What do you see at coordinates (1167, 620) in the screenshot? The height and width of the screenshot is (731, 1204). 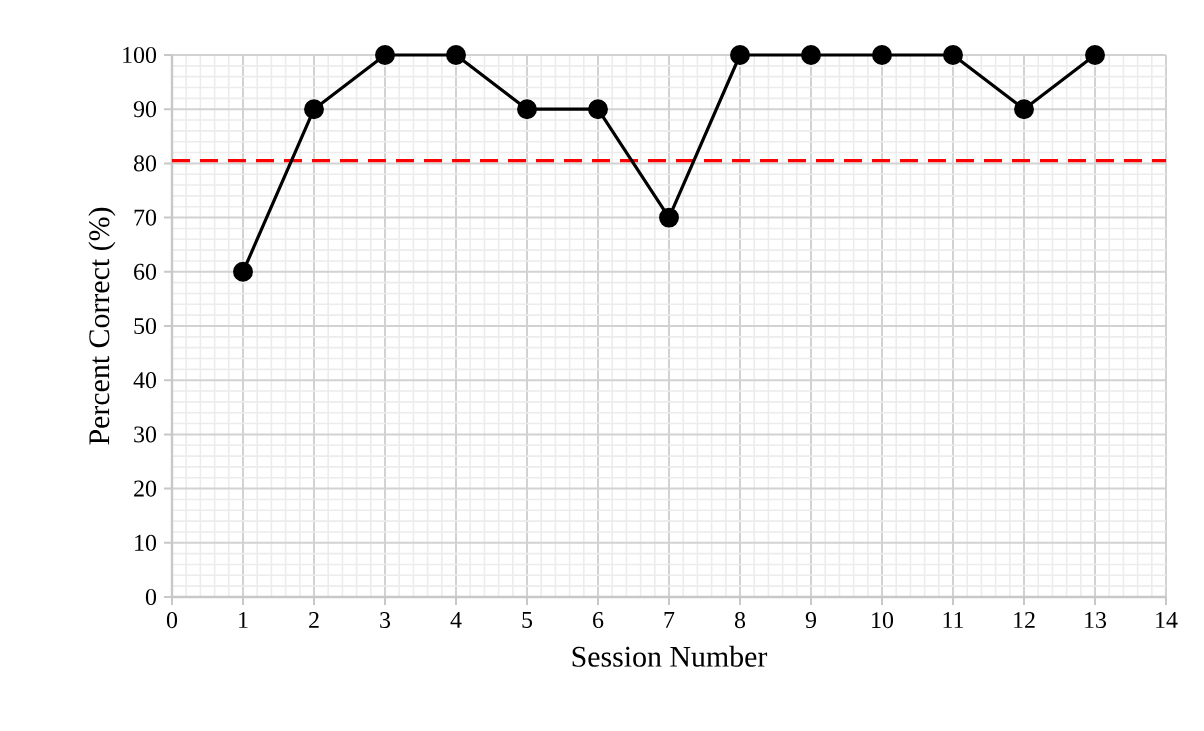 I see `x-tick-label: 14` at bounding box center [1167, 620].